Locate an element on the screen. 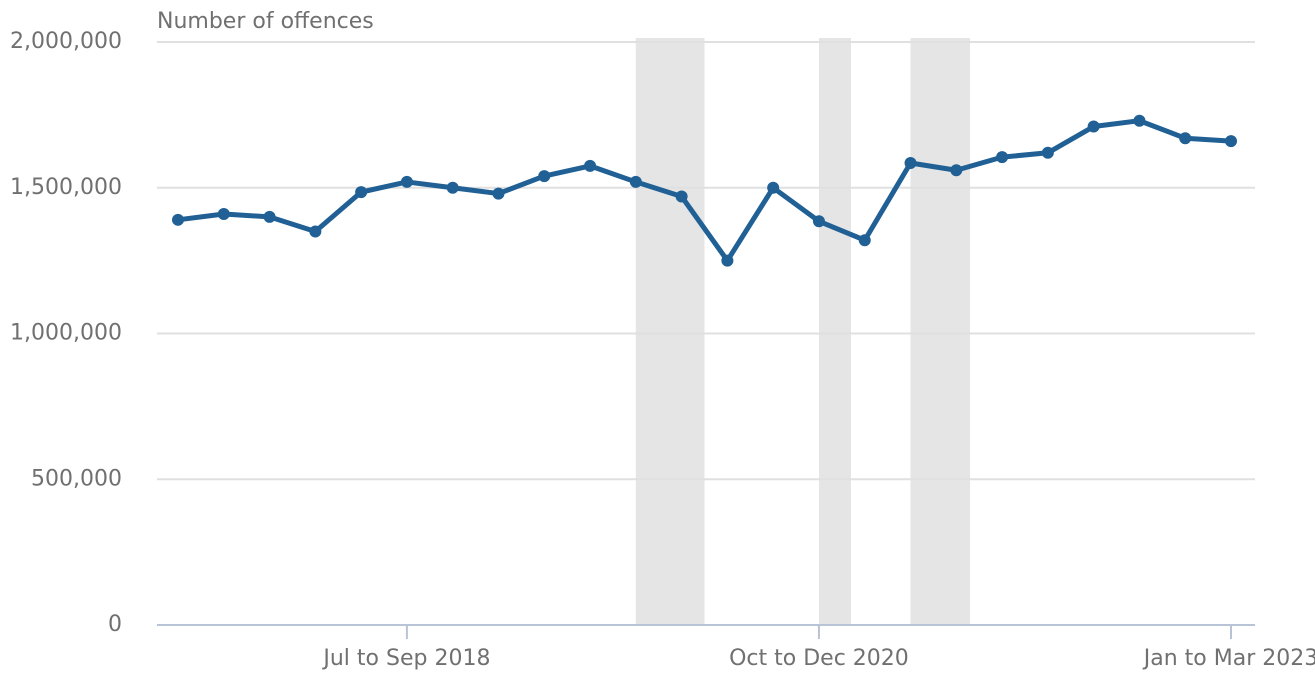 This screenshot has width=1315, height=673. y-tick-label: 1,500,000 is located at coordinates (66, 187).